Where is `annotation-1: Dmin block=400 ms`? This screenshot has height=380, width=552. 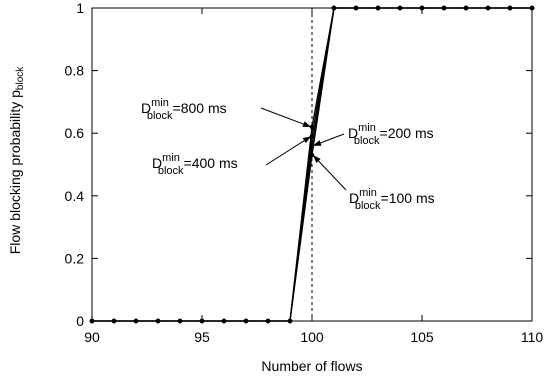
annotation-1: Dmin block=400 ms is located at coordinates (232, 156).